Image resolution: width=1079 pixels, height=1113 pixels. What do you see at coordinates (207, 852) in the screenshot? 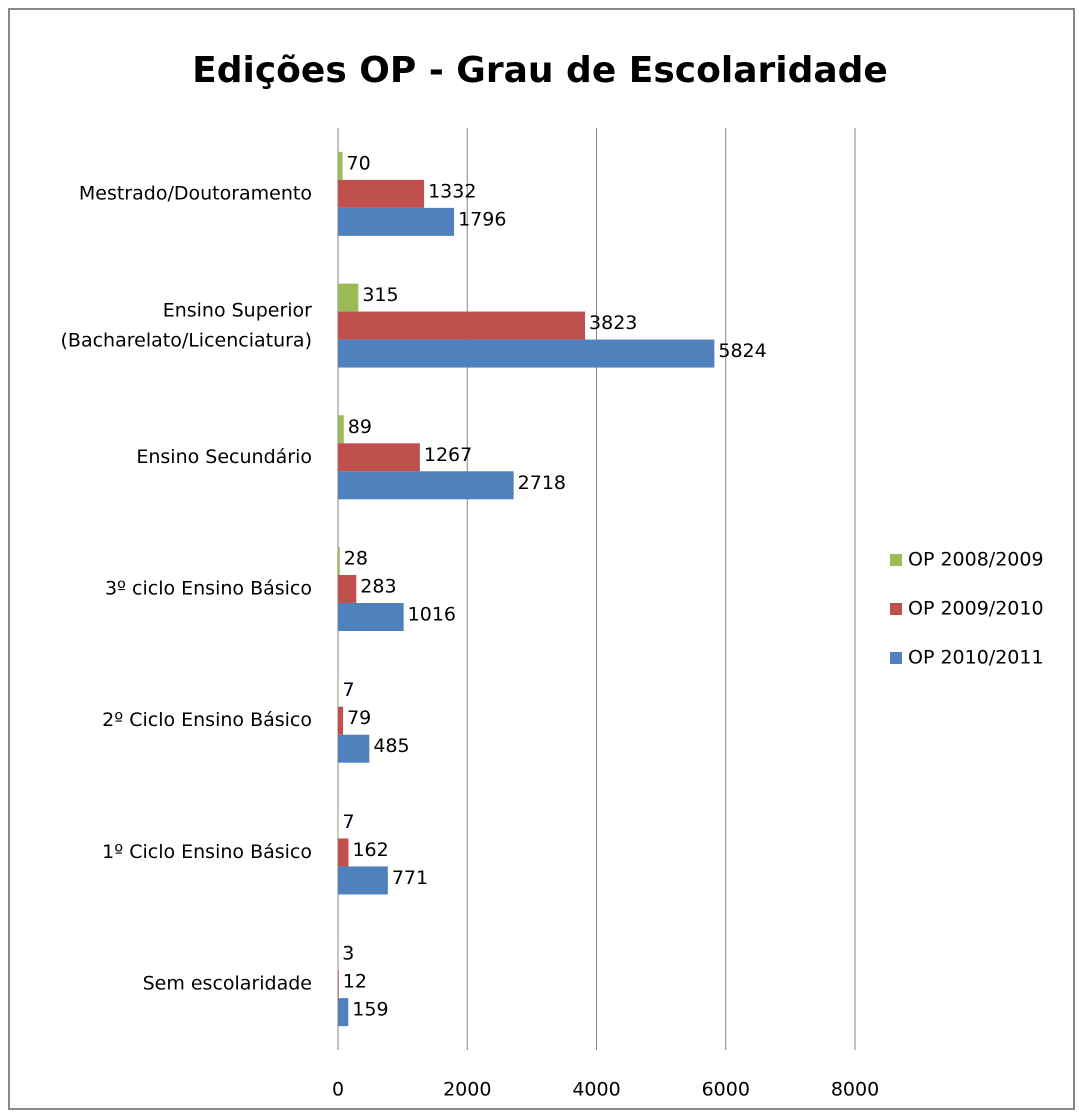
I see `y-tick-label: 1º Ciclo Ensino Básico` at bounding box center [207, 852].